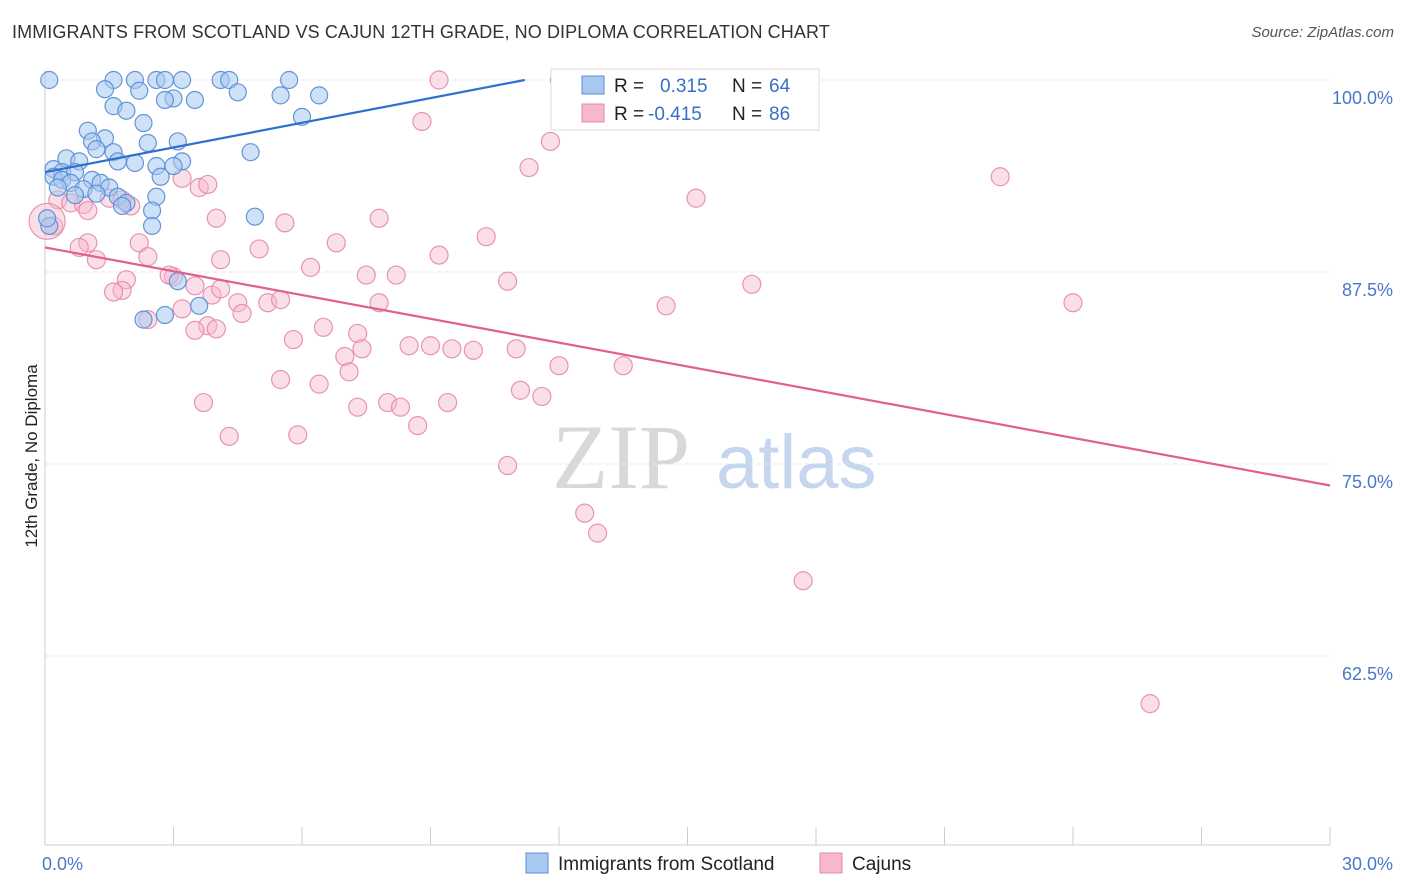 The image size is (1406, 892). What do you see at coordinates (718, 863) in the screenshot?
I see `series-legend: Immigrants from Scotland Cajuns` at bounding box center [718, 863].